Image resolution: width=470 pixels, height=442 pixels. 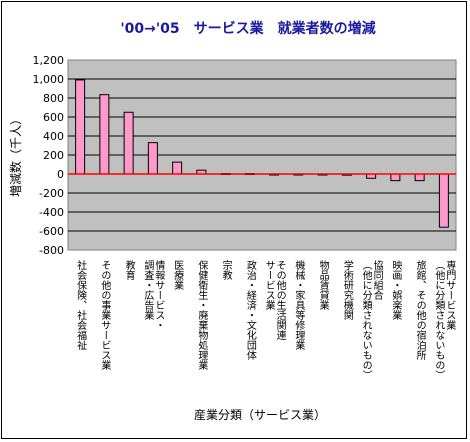 What do you see at coordinates (51, 193) in the screenshot?
I see `y-tick-label: -200` at bounding box center [51, 193].